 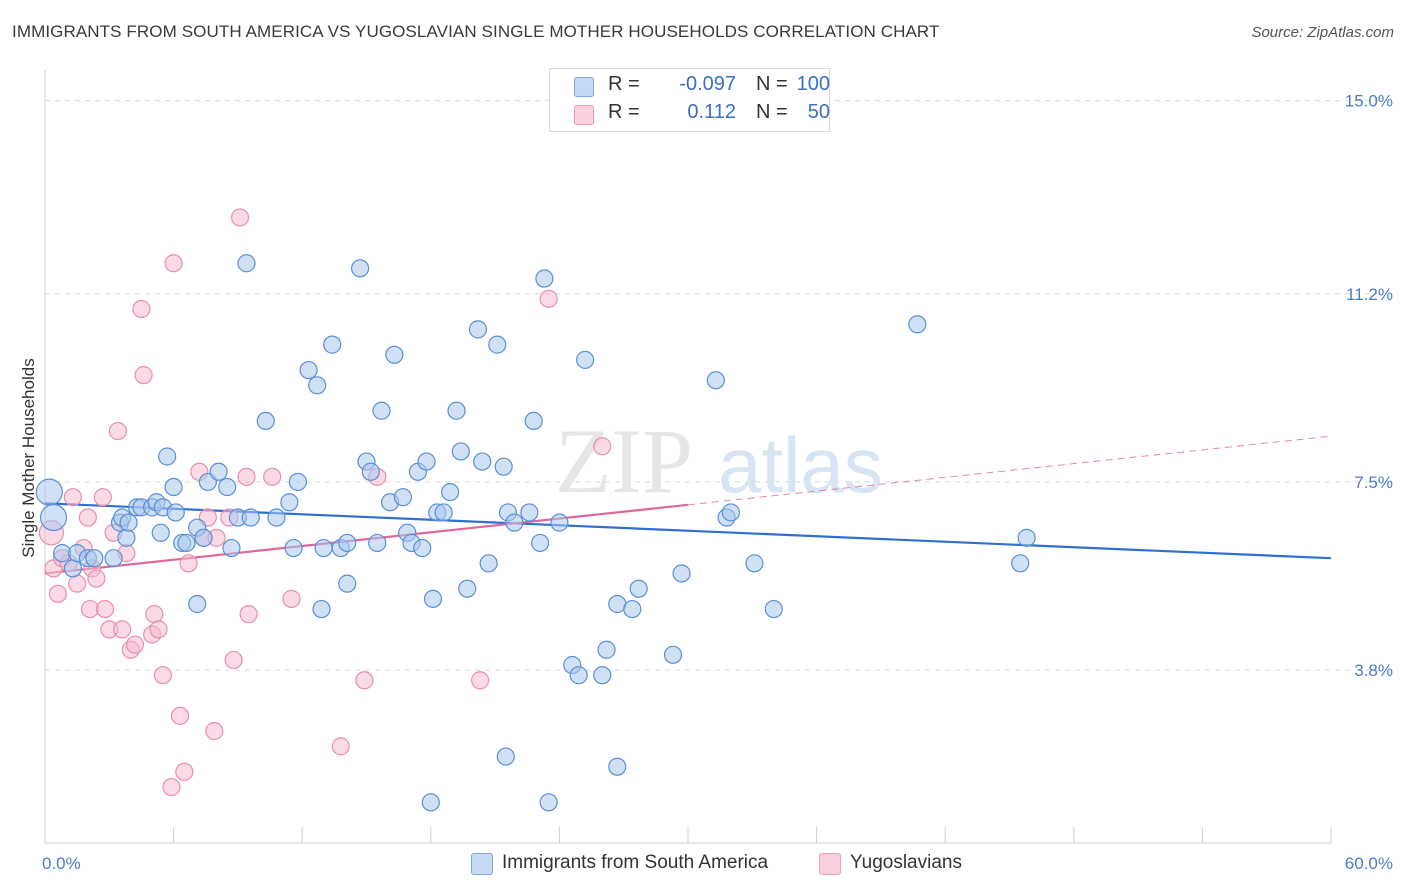 I want to click on legend-swatch-pink, so click(x=584, y=115).